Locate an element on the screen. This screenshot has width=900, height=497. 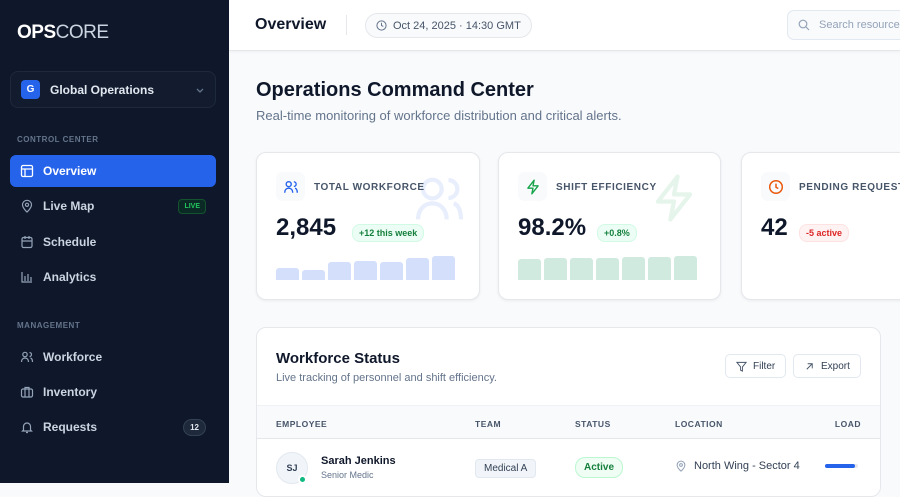
zap-icon is located at coordinates (532, 186).